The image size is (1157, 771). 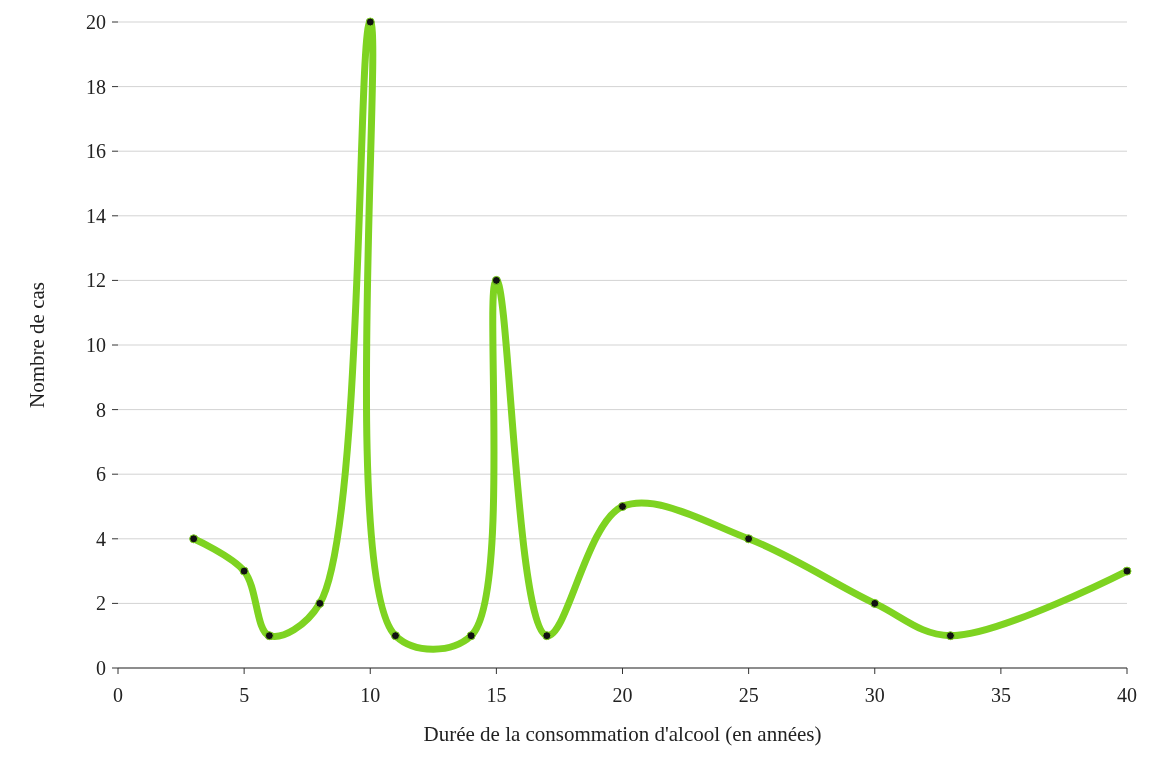 What do you see at coordinates (101, 409) in the screenshot?
I see `y-tick-label: 8` at bounding box center [101, 409].